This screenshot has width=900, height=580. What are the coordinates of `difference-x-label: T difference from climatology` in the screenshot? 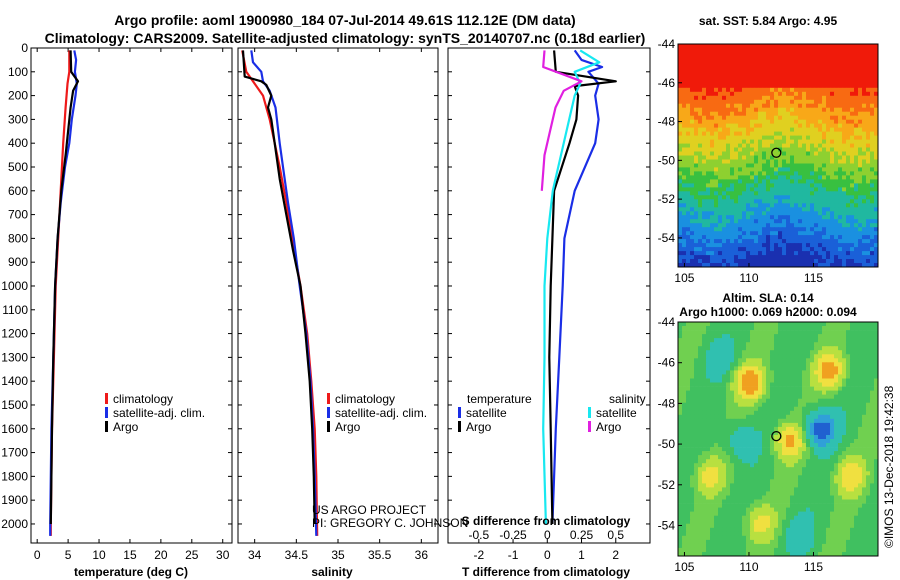 It's located at (546, 572).